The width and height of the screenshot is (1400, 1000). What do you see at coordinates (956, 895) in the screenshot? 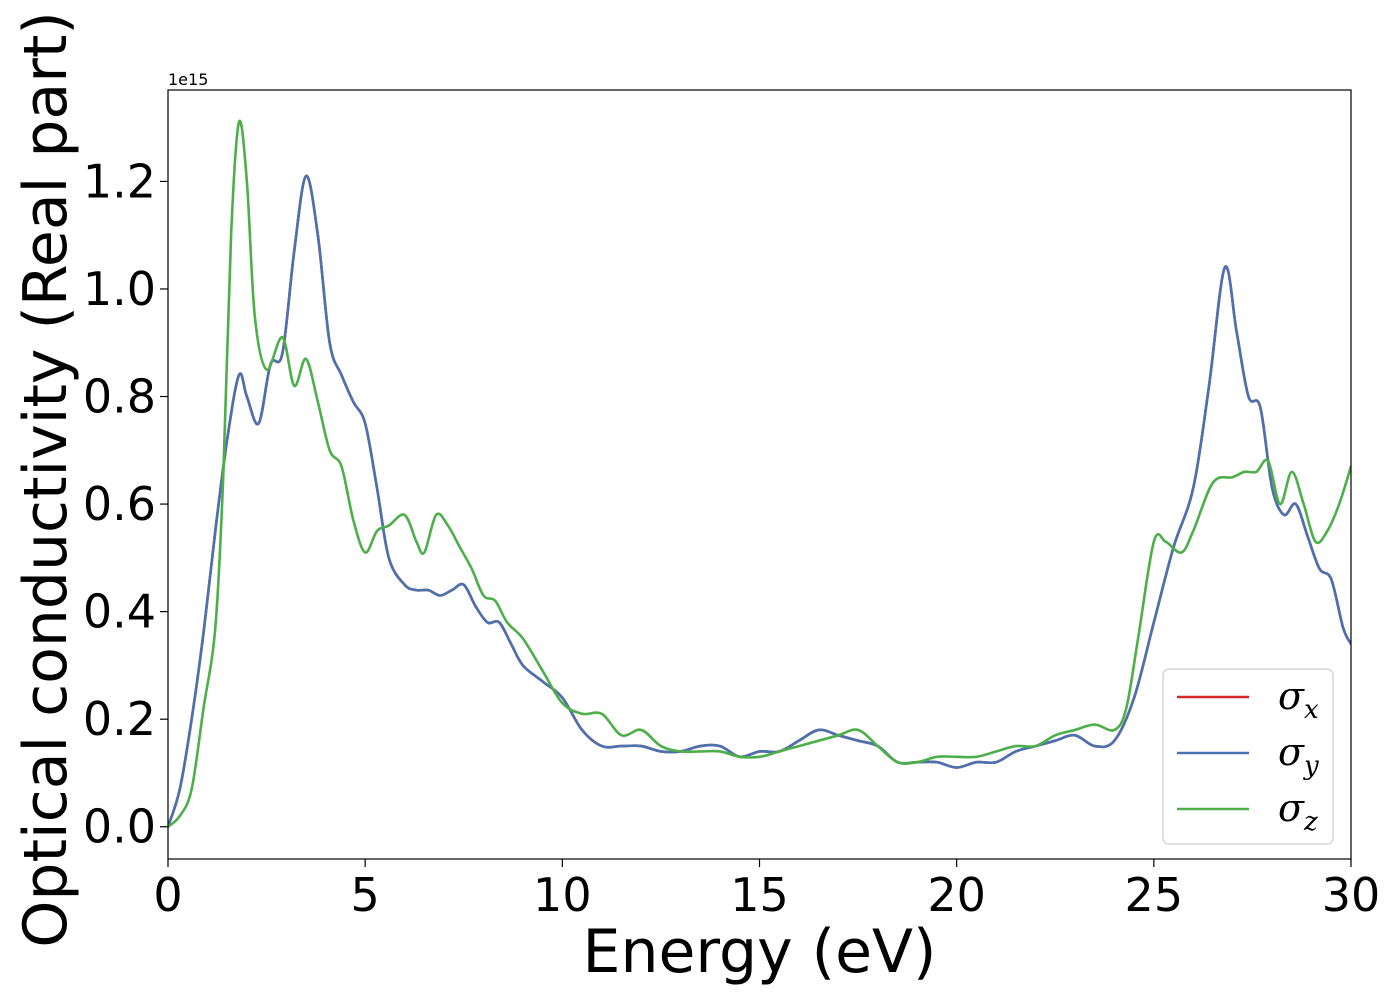
I see `x-tick-label: 20` at bounding box center [956, 895].